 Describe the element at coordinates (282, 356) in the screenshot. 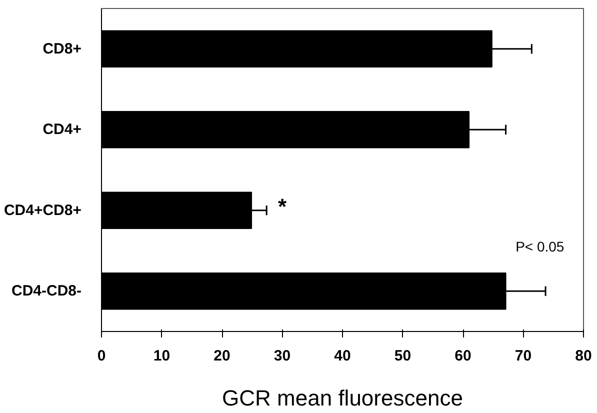

I see `x-tick-label: 30` at that location.